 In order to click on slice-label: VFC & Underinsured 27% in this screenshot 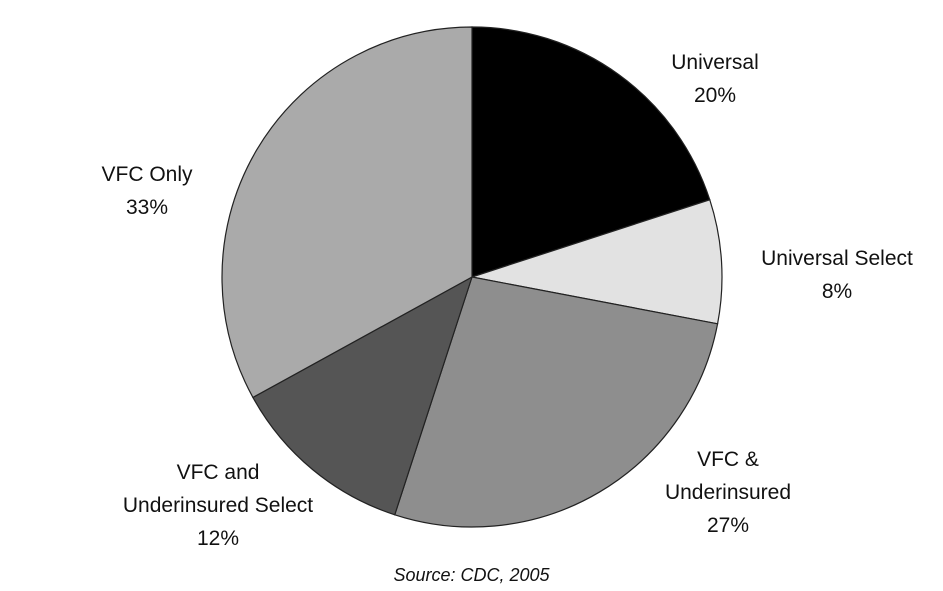, I will do `click(728, 492)`.